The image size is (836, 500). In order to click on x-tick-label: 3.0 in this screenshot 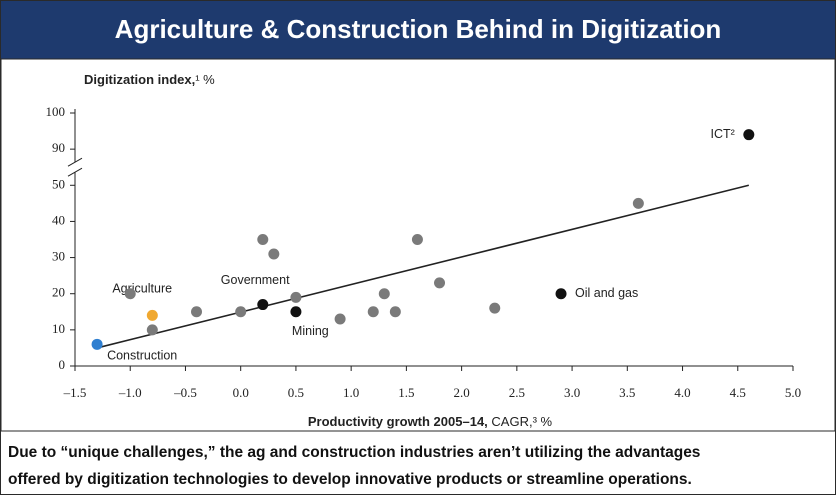, I will do `click(572, 392)`.